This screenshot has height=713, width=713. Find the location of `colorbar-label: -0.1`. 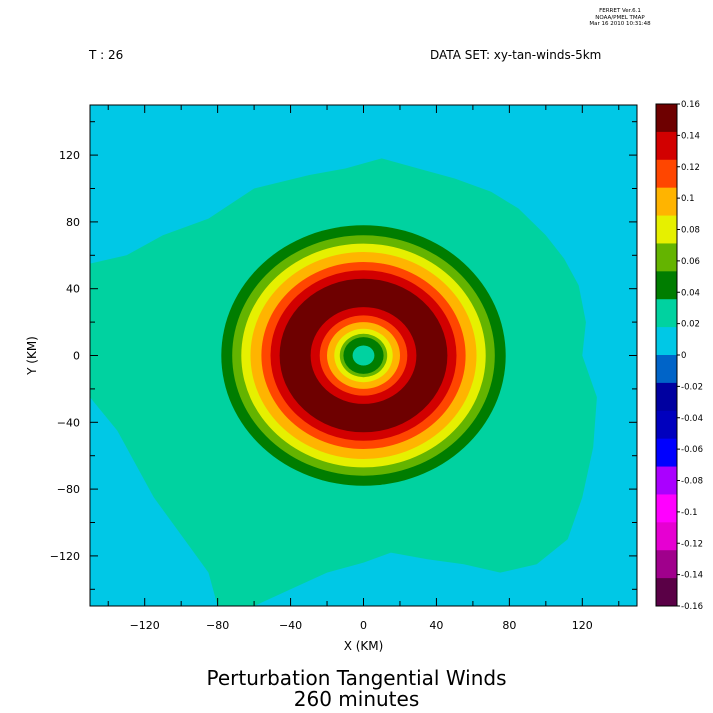

colorbar-label: -0.1 is located at coordinates (689, 513).